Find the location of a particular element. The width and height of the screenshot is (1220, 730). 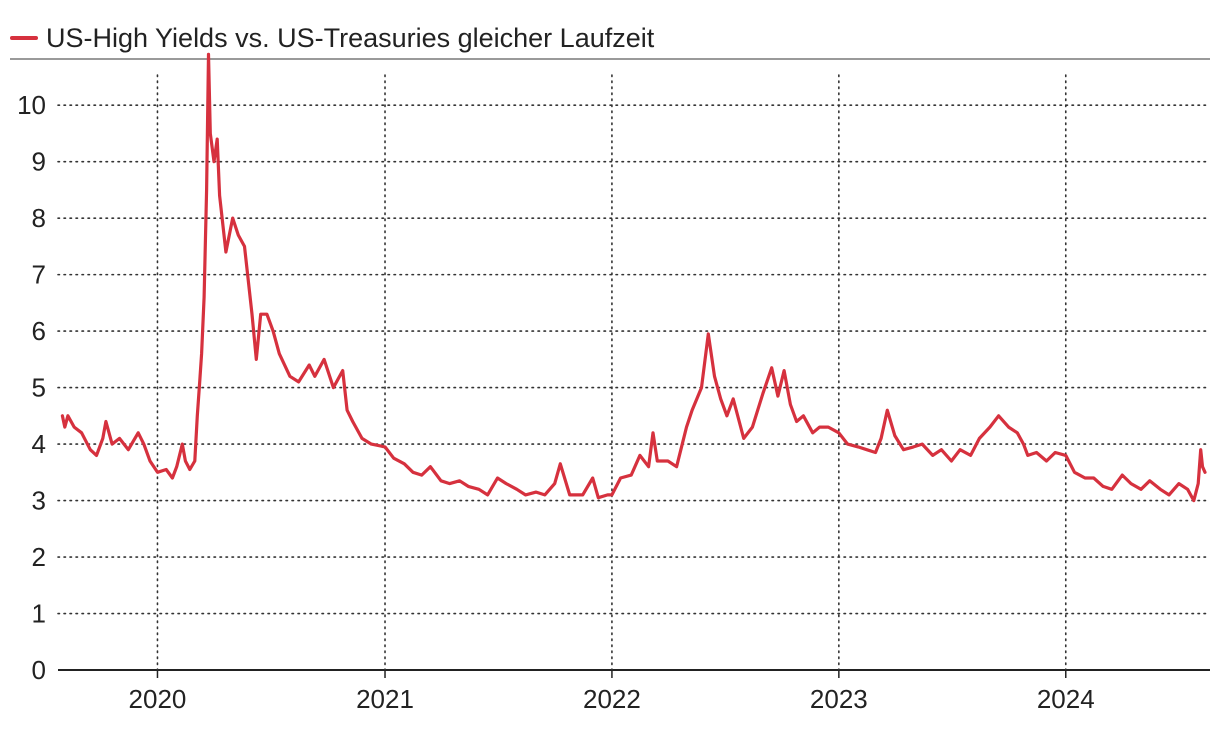

y-tick-label: 1 is located at coordinates (39, 614).